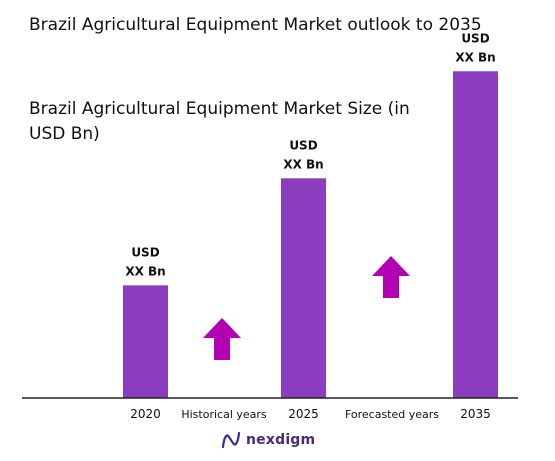 The width and height of the screenshot is (555, 461). I want to click on x-tick-2035: 2035, so click(475, 414).